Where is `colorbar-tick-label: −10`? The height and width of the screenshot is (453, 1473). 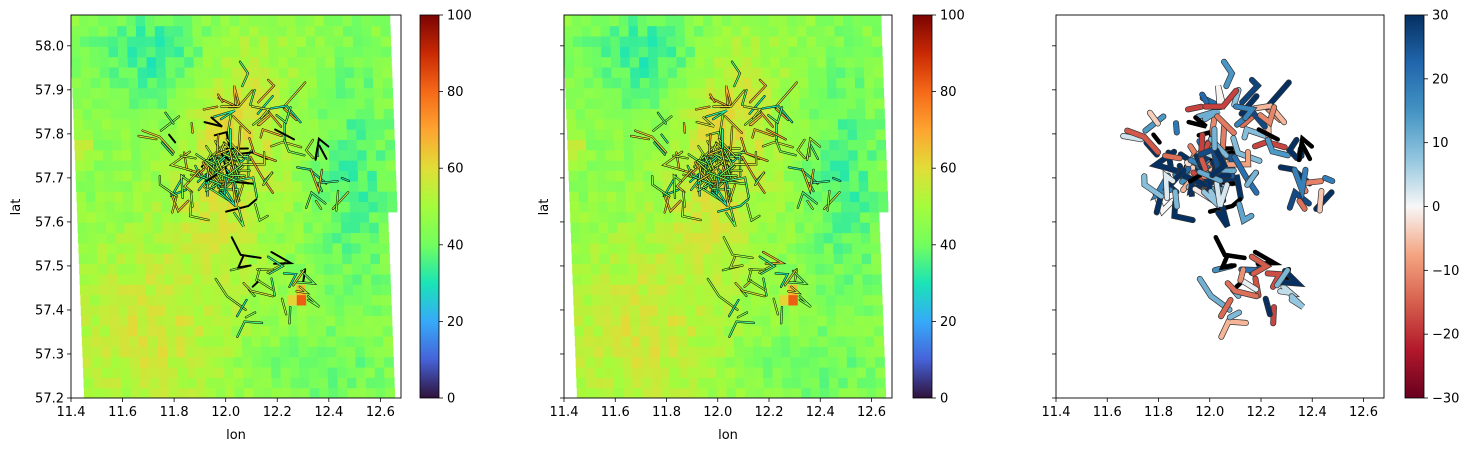
colorbar-tick-label: −10 is located at coordinates (1445, 271).